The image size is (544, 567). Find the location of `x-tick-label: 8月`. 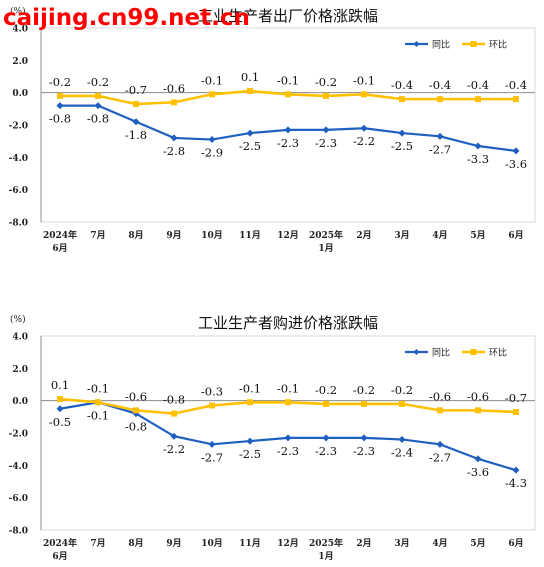

x-tick-label: 8月 is located at coordinates (135, 543).